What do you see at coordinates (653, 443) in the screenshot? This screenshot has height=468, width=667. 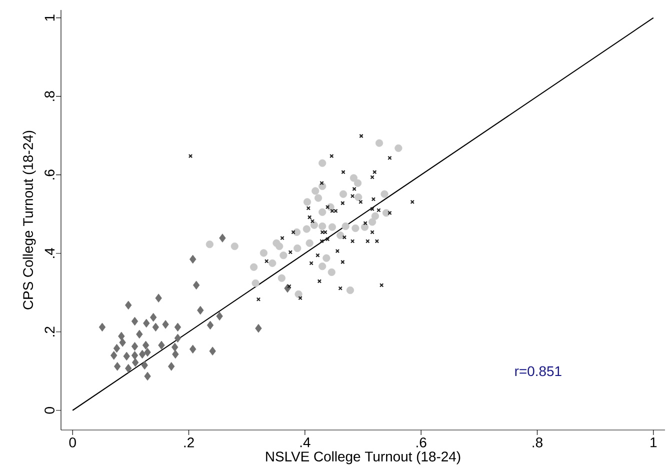 I see `x-tick-label: 1` at bounding box center [653, 443].